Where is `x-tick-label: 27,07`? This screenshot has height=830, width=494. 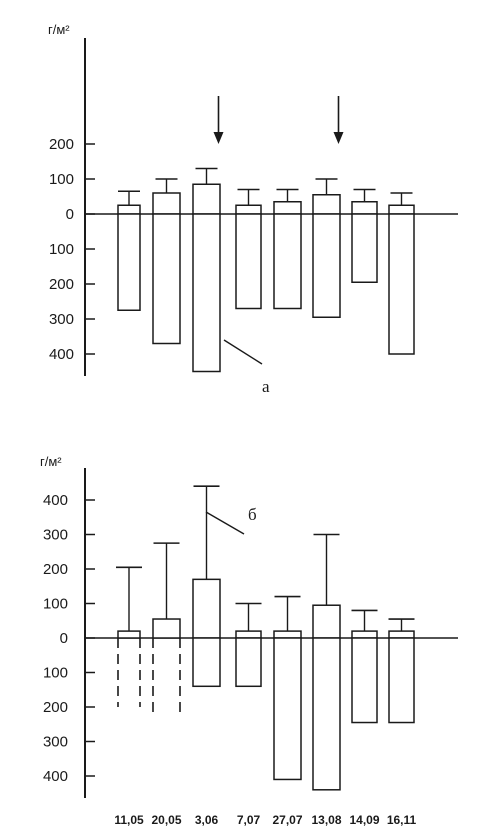
x-tick-label: 27,07 is located at coordinates (287, 820).